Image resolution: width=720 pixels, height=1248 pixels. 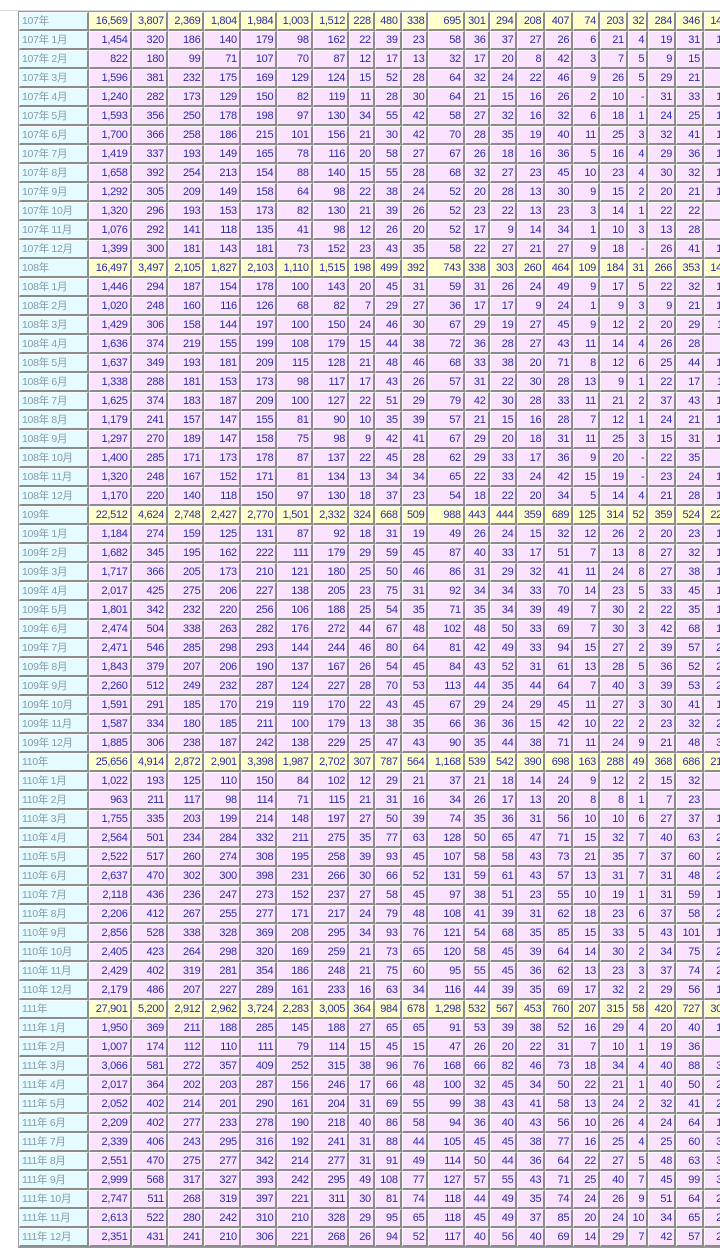 What do you see at coordinates (388, 40) in the screenshot?
I see `table-cell: 39` at bounding box center [388, 40].